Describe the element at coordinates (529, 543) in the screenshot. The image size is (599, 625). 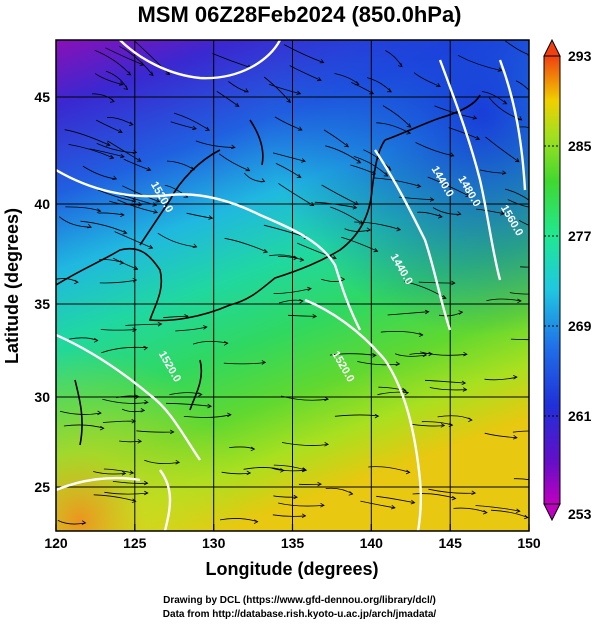
I see `x-tick-label: 150` at that location.